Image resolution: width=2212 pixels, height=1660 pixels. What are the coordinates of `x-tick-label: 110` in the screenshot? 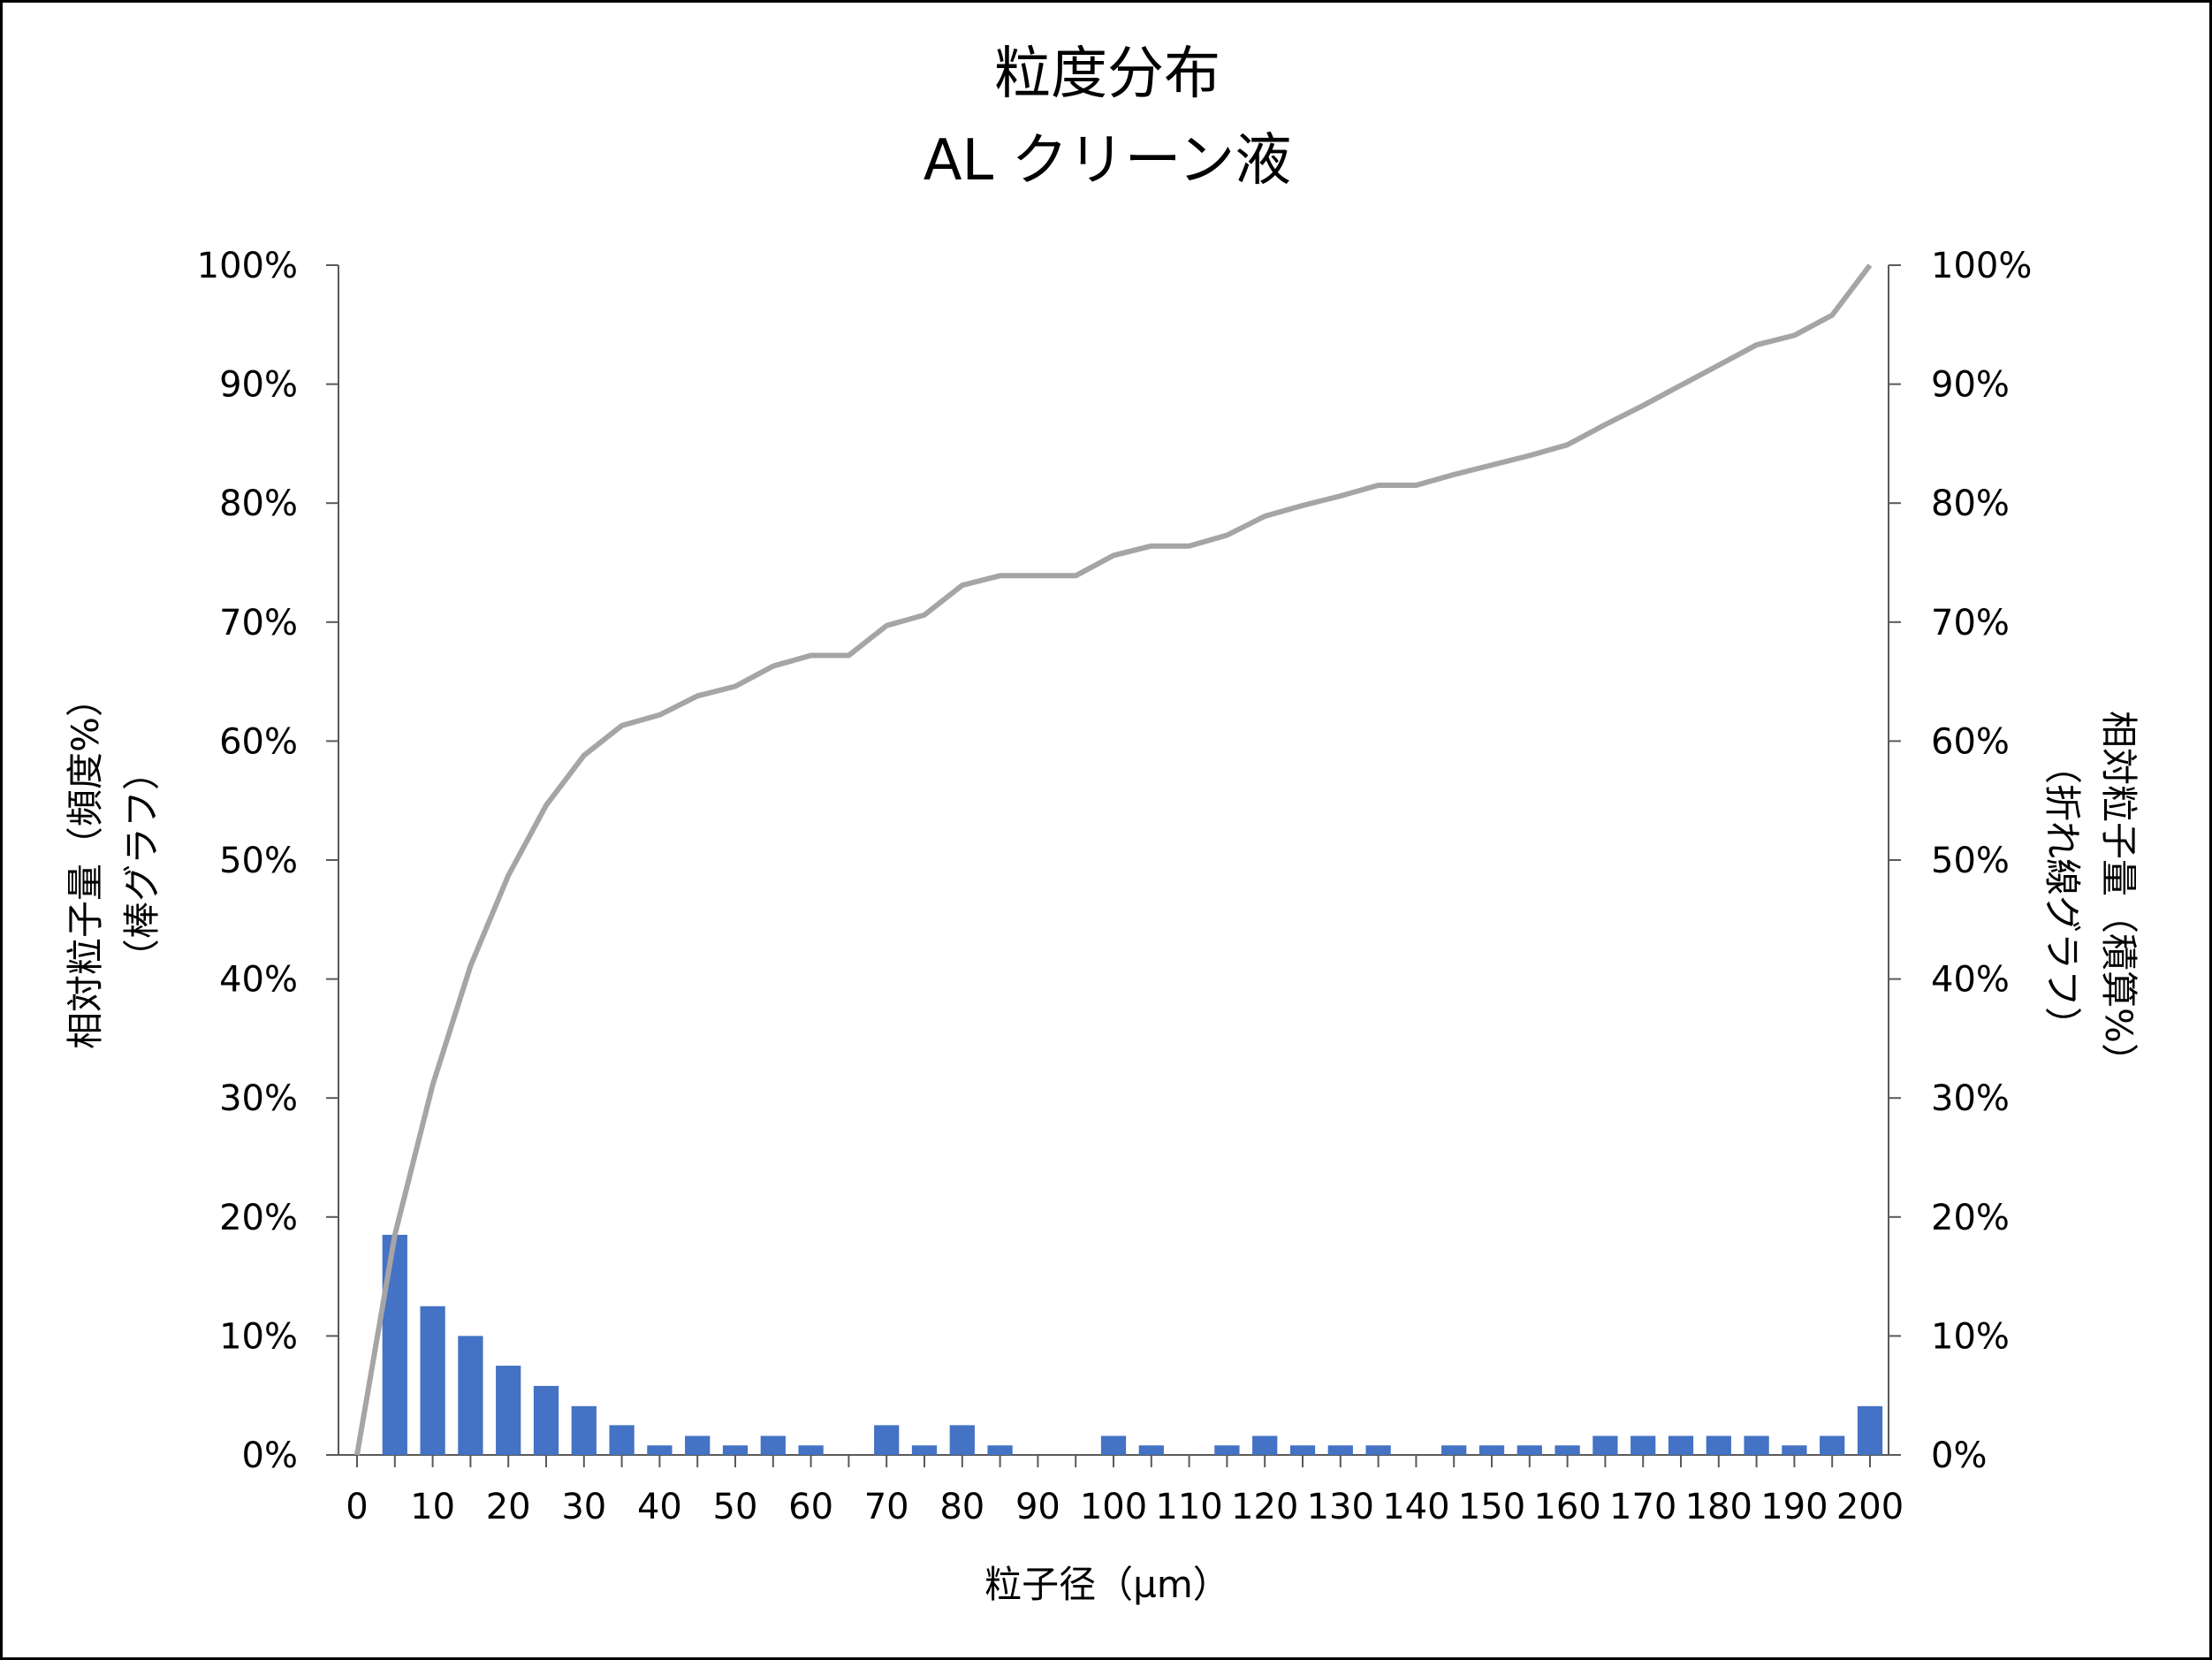 It's located at (1188, 1507).